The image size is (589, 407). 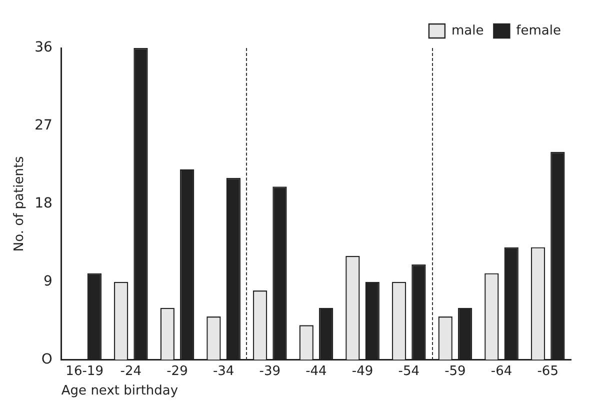 What do you see at coordinates (501, 371) in the screenshot?
I see `x-tick-label: -64` at bounding box center [501, 371].